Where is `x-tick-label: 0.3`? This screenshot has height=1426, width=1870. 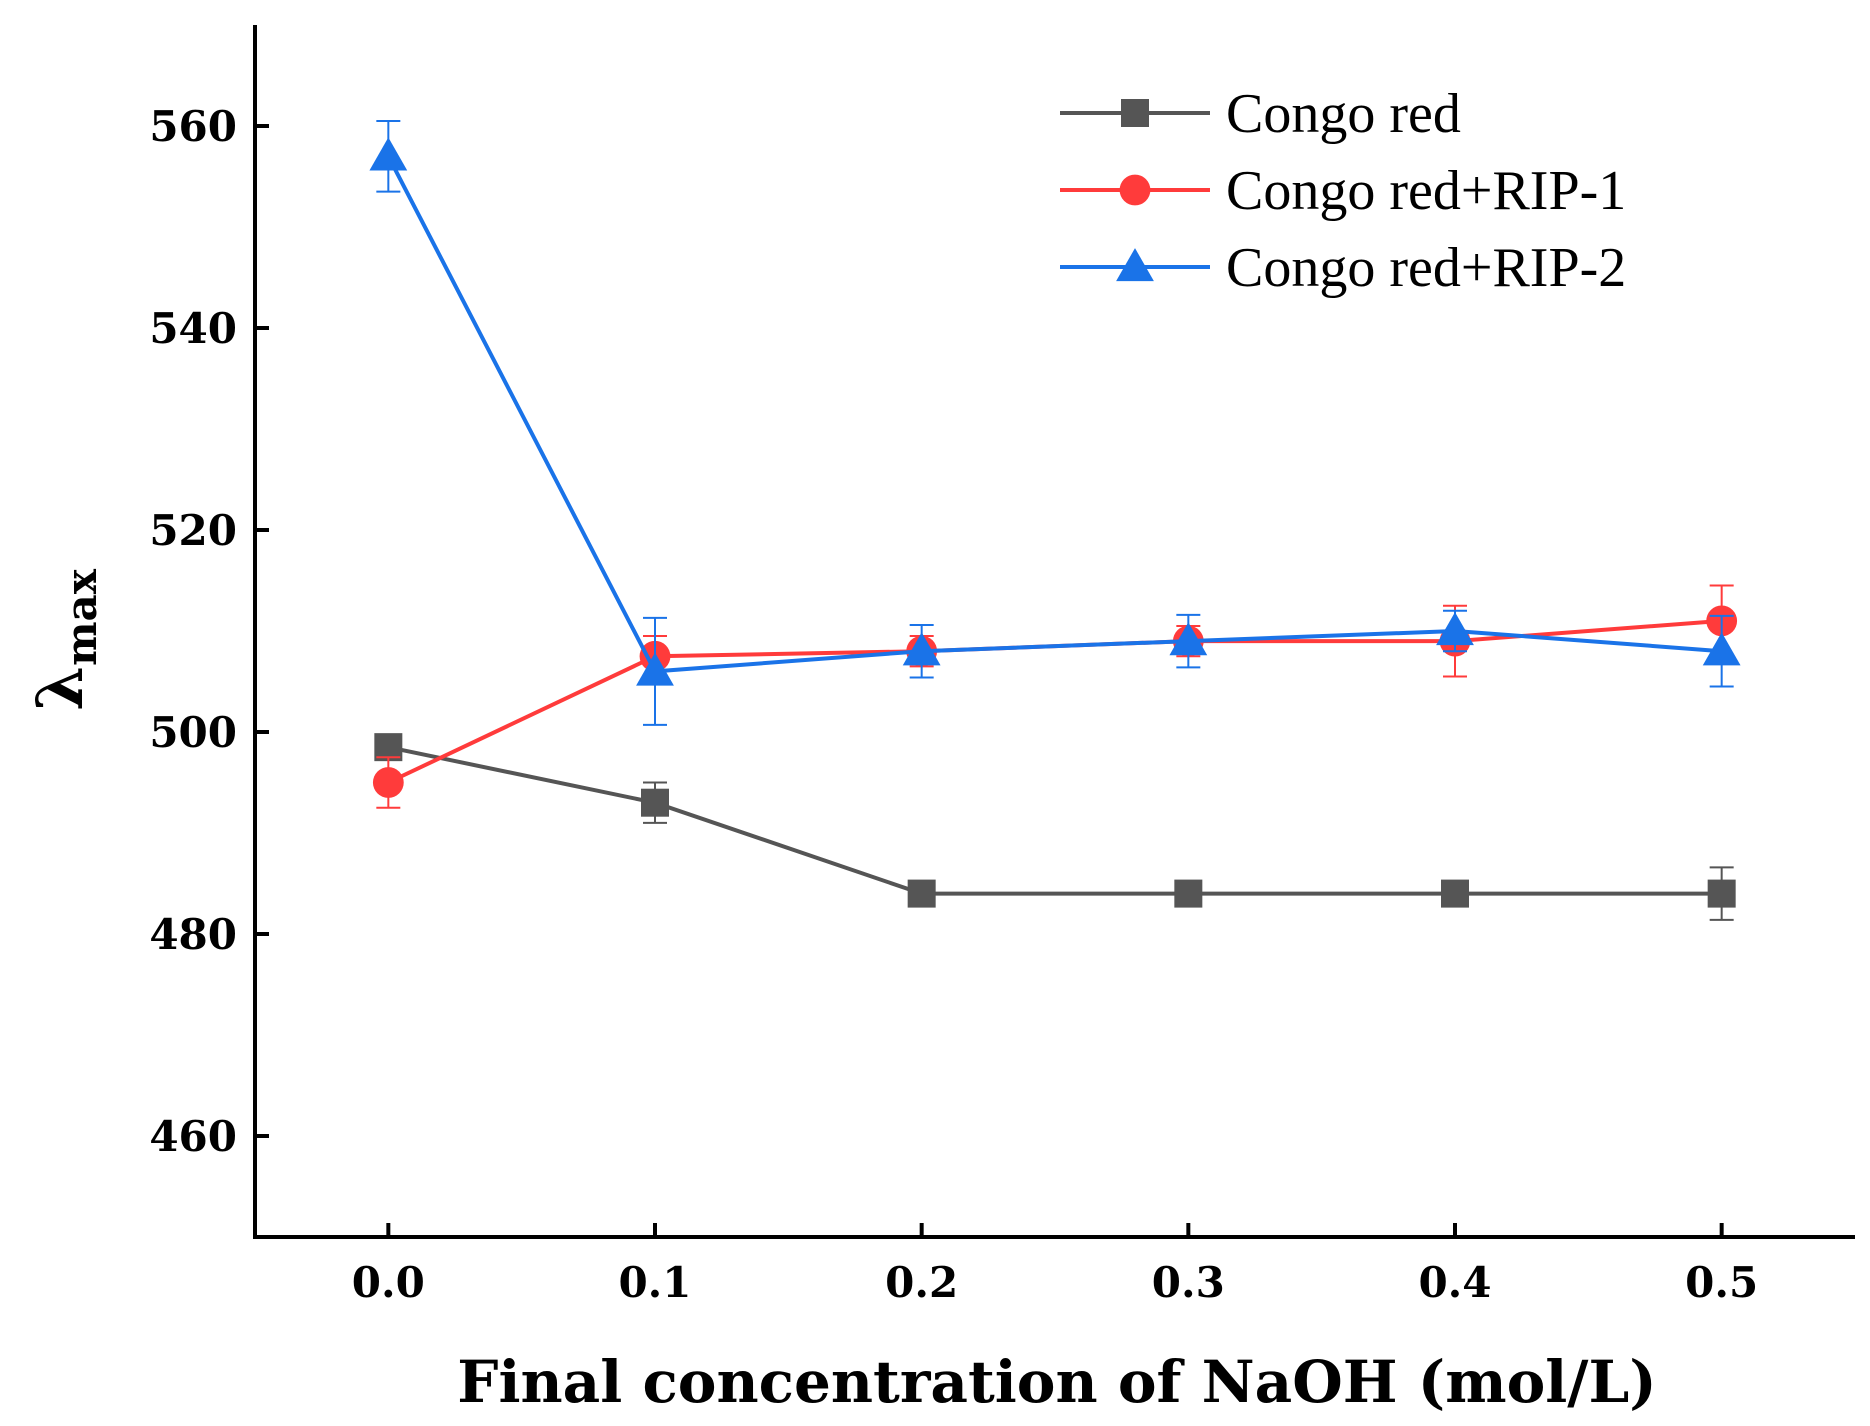
x-tick-label: 0.3 is located at coordinates (1188, 1282).